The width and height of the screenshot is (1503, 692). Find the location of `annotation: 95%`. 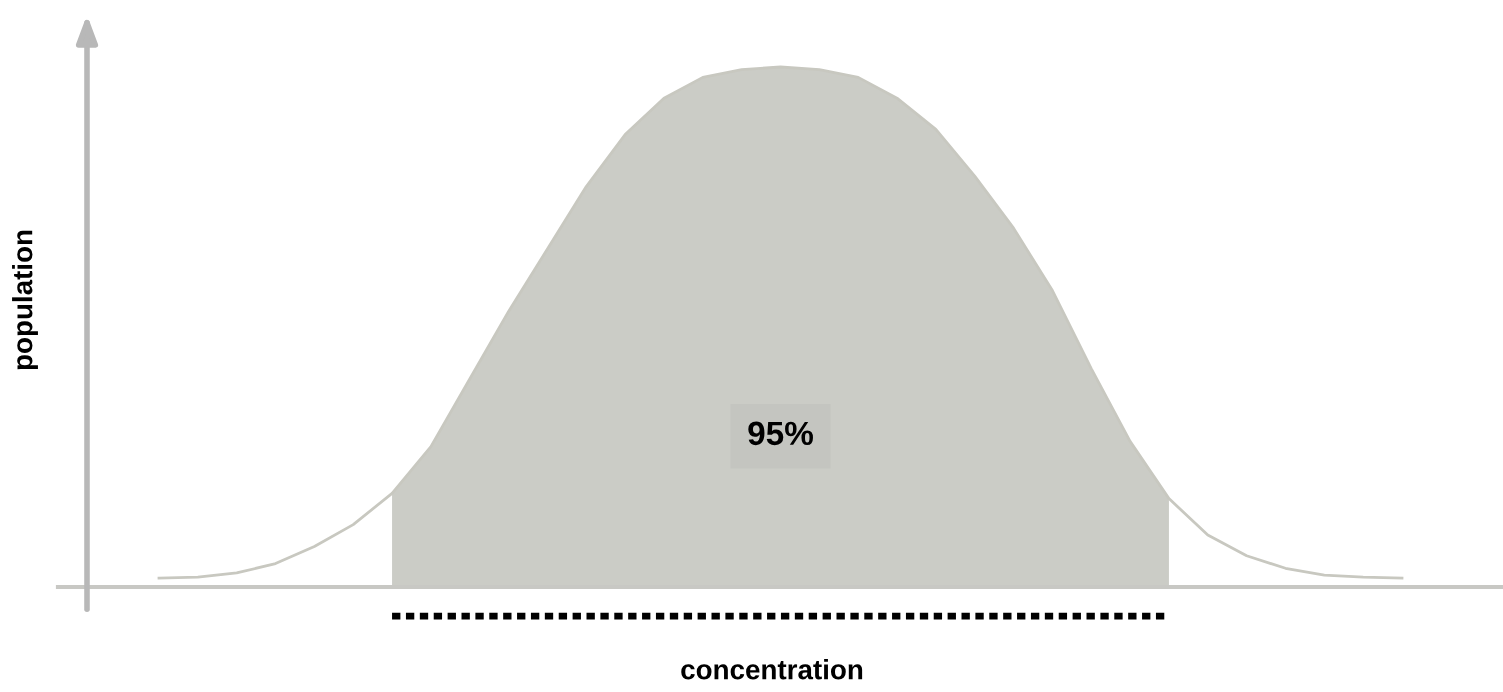

annotation: 95% is located at coordinates (780, 433).